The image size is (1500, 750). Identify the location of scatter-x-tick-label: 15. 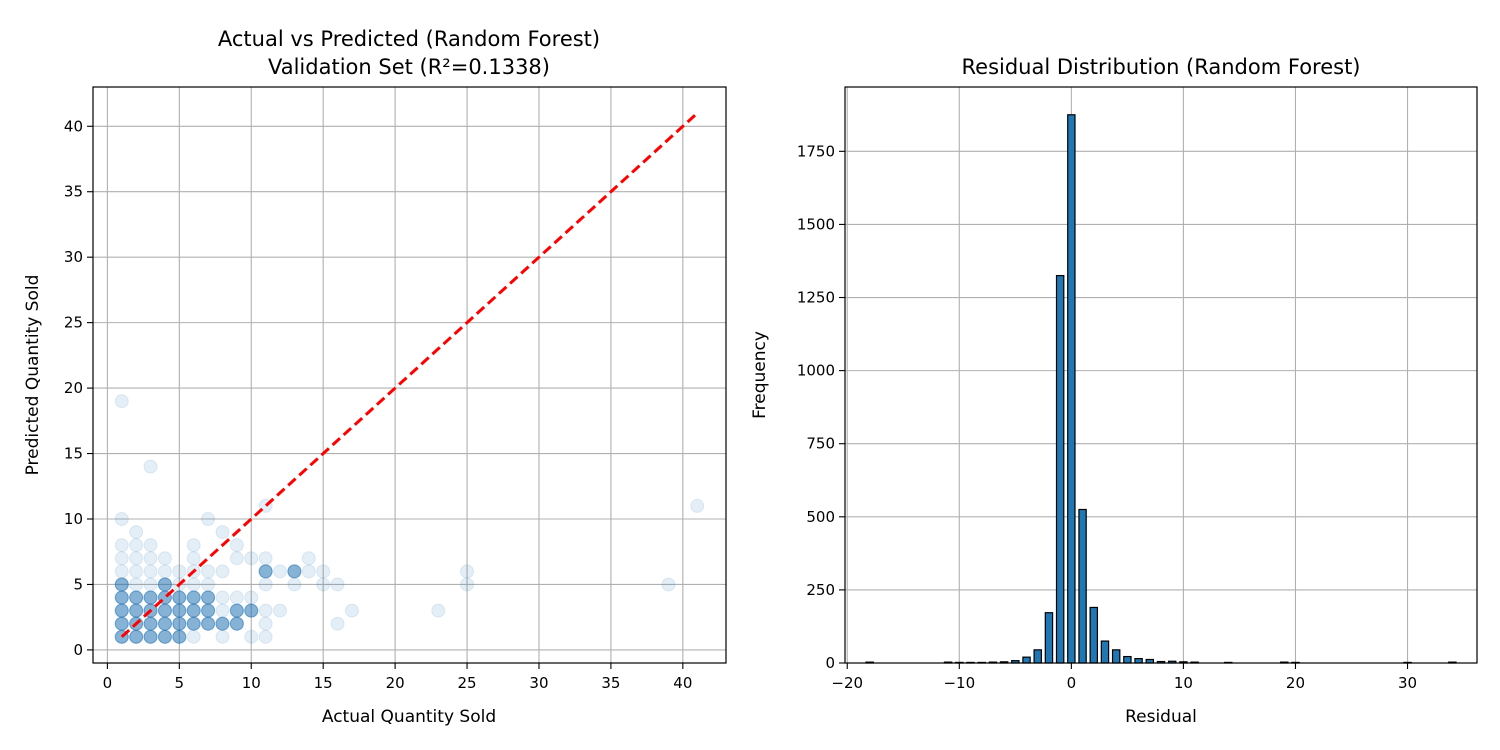
(323, 683).